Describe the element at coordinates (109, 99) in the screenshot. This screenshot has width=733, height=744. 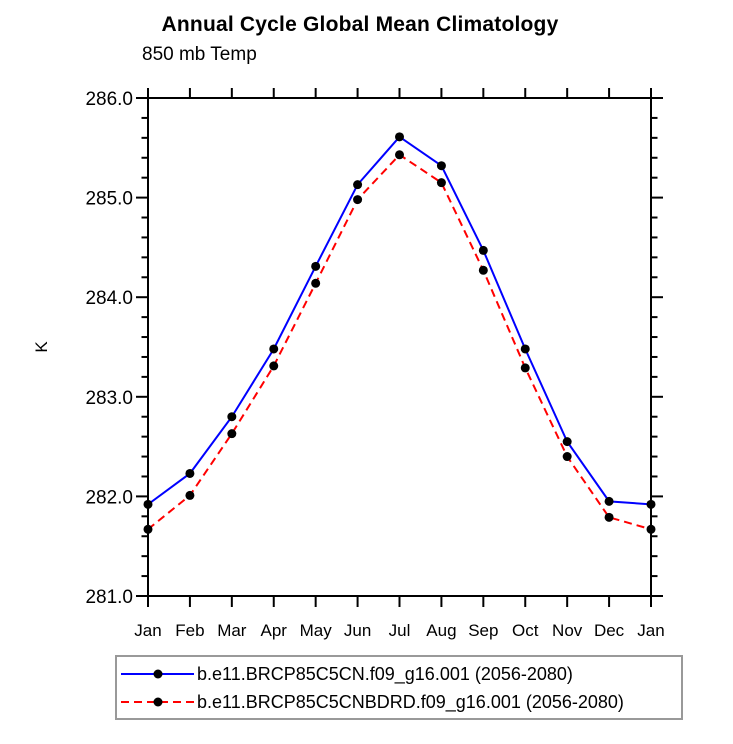
I see `y-tick-label: 286.0` at that location.